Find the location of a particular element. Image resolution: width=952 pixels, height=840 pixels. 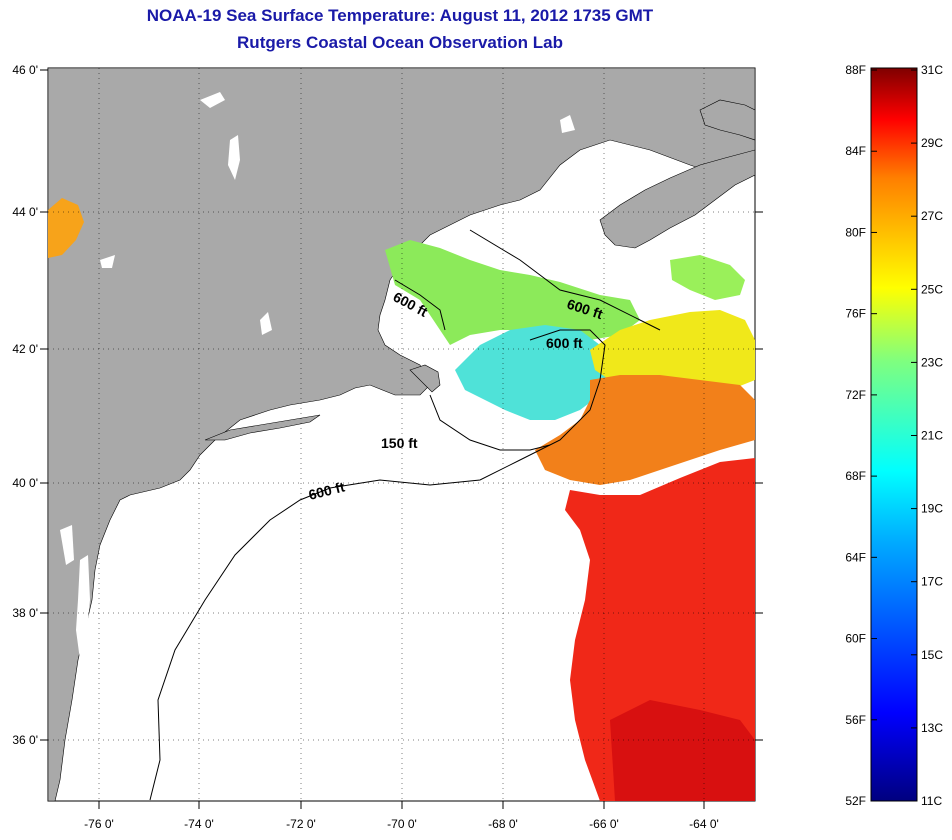

colorbar-c-label: 31C is located at coordinates (932, 70).